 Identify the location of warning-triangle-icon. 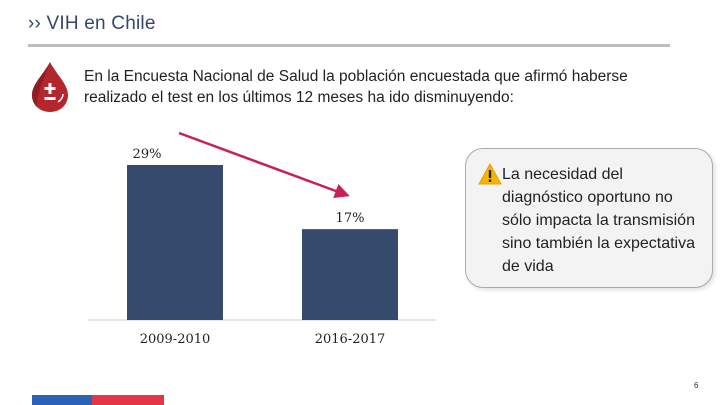
(490, 174).